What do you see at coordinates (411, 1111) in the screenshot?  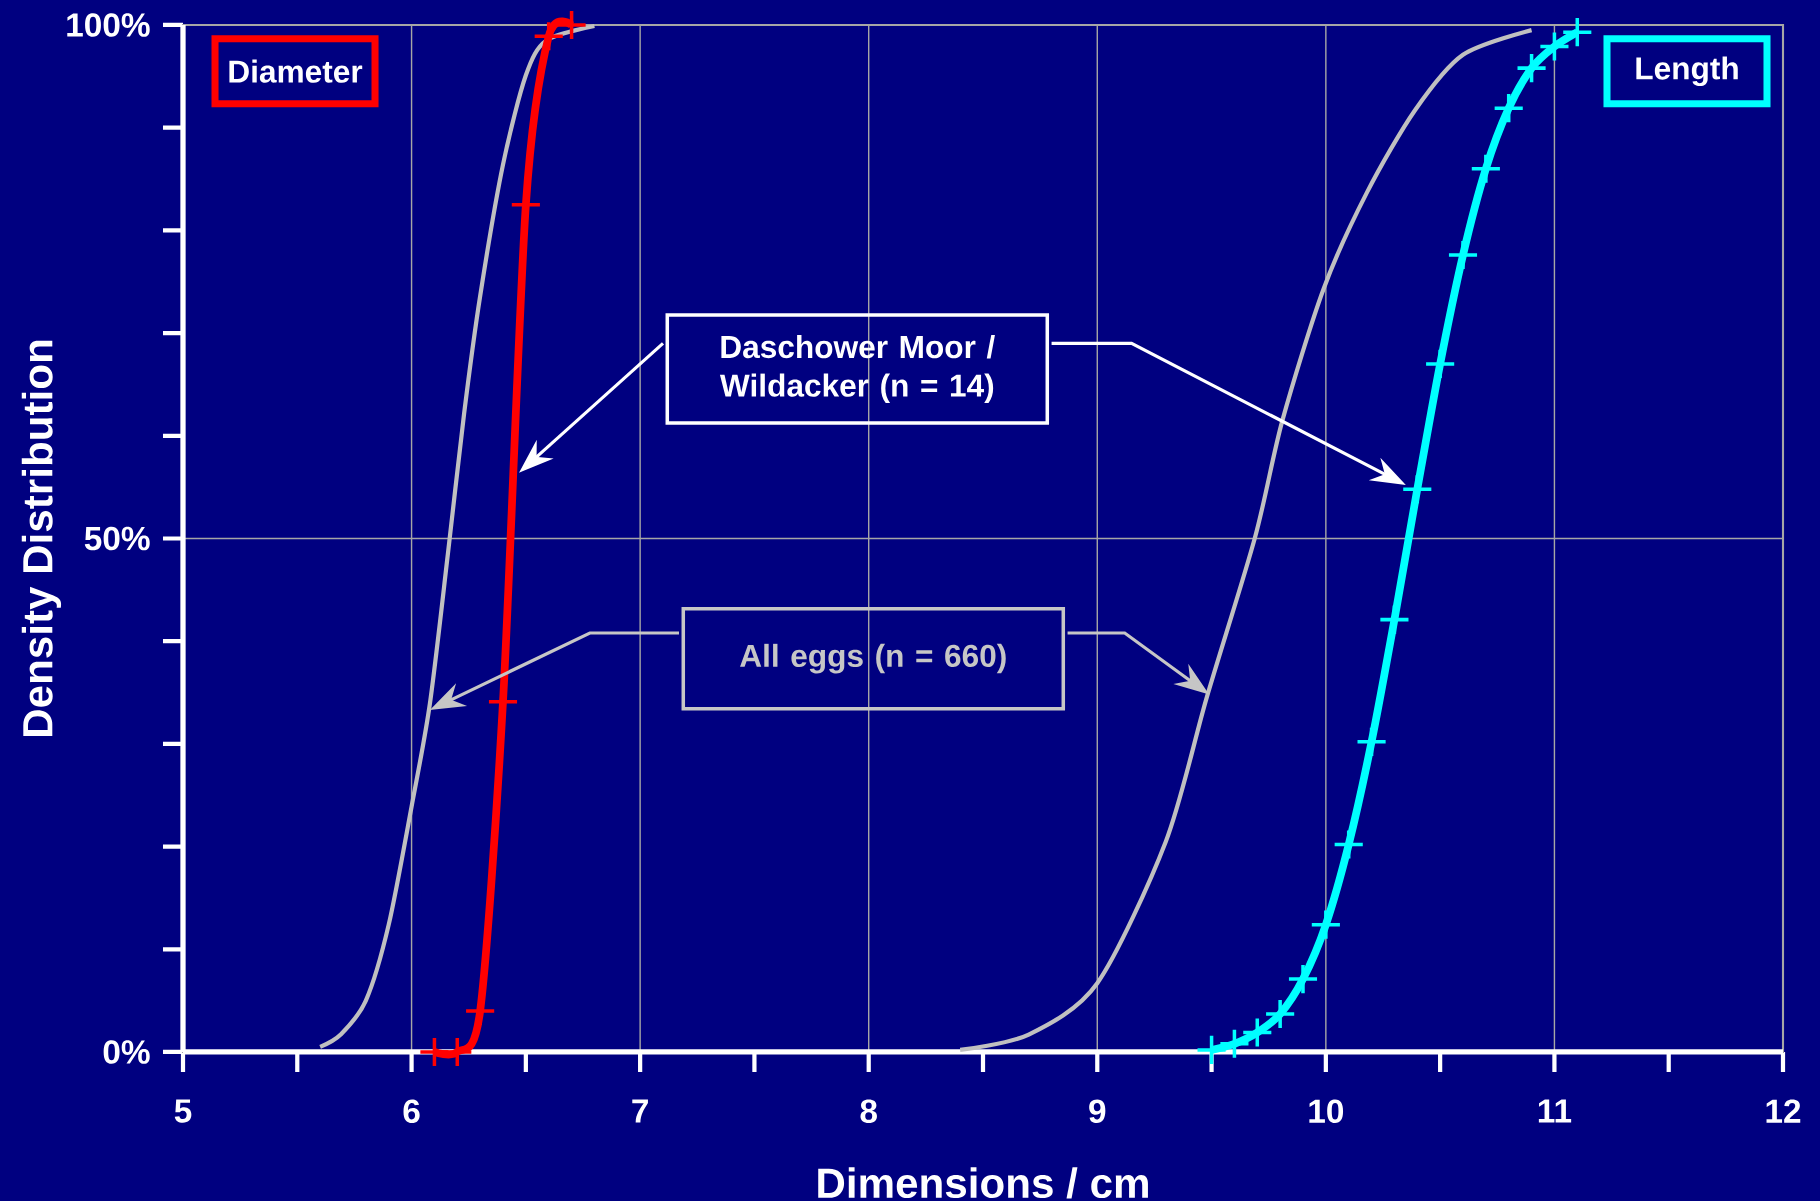 I see `x-tick-label: 6` at bounding box center [411, 1111].